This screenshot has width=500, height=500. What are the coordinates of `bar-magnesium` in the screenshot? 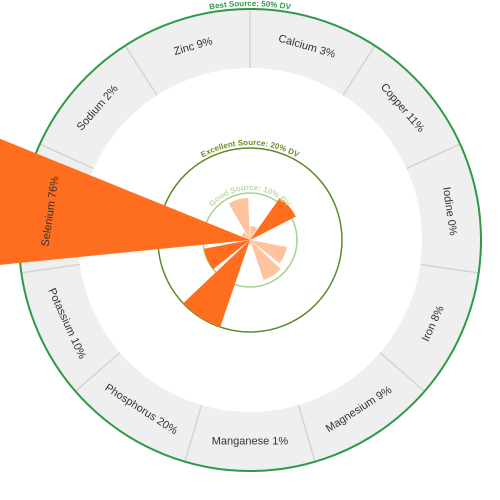 It's located at (265, 260).